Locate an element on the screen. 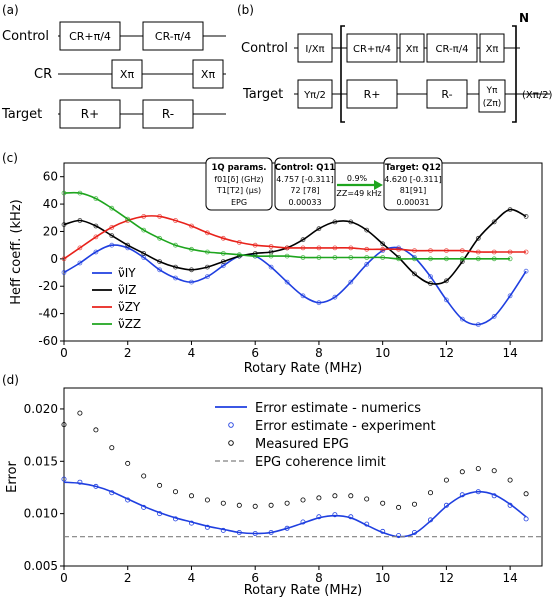  panel-a-gate-r-plus is located at coordinates (90, 114).